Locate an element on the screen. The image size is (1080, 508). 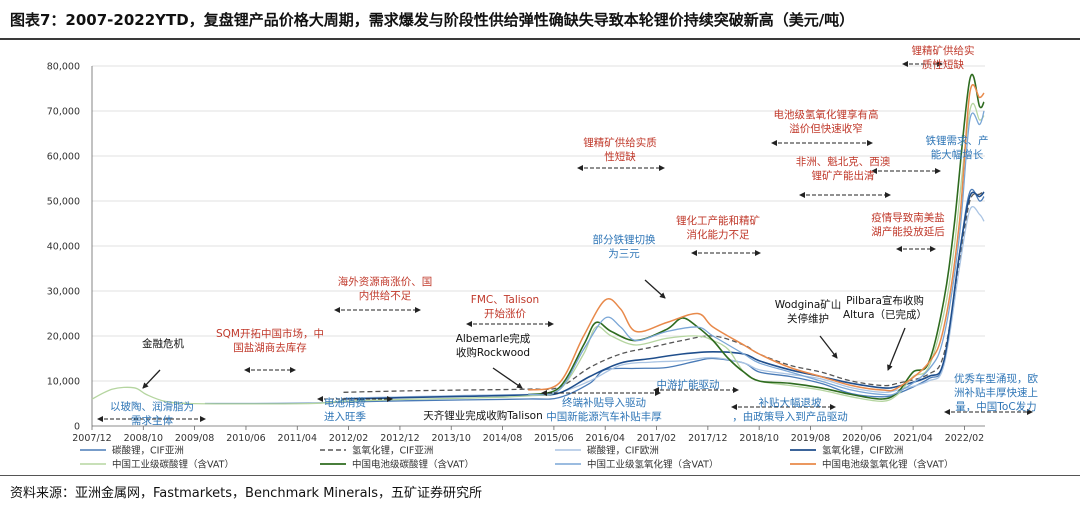
annotation-lfp-ternary-demand: 铁锂需求、产 is located at coordinates (957, 140).